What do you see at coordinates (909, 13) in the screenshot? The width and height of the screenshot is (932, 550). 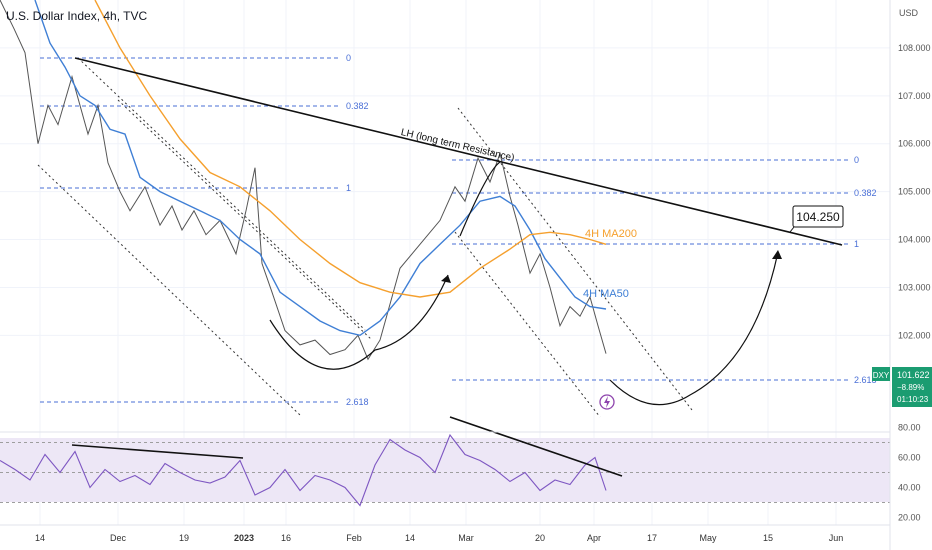 I see `currency-label: USD` at bounding box center [909, 13].